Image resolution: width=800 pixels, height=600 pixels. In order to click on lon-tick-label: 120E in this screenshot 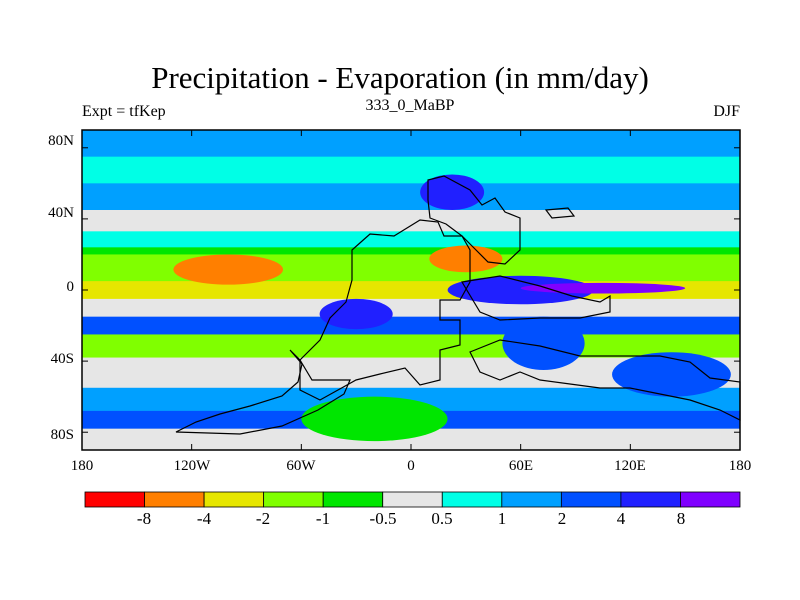, I will do `click(630, 466)`.